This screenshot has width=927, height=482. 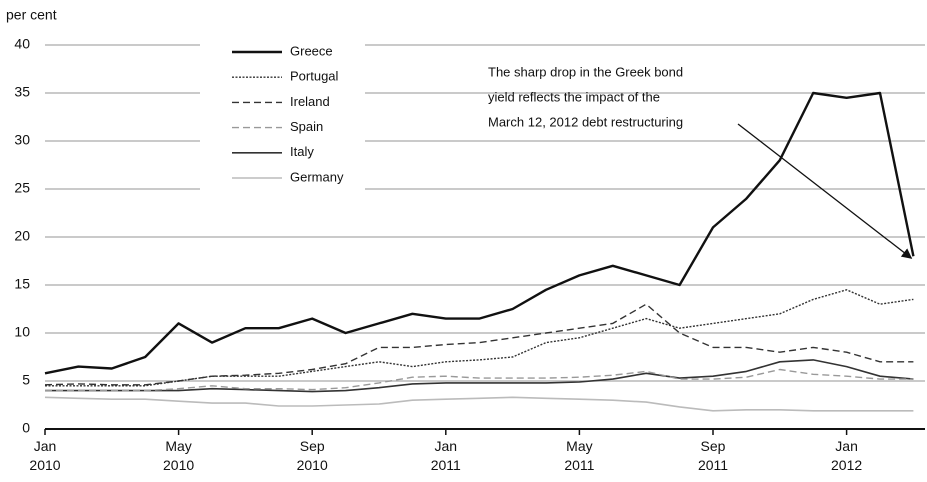 What do you see at coordinates (22, 44) in the screenshot?
I see `y-tick-label: 40` at bounding box center [22, 44].